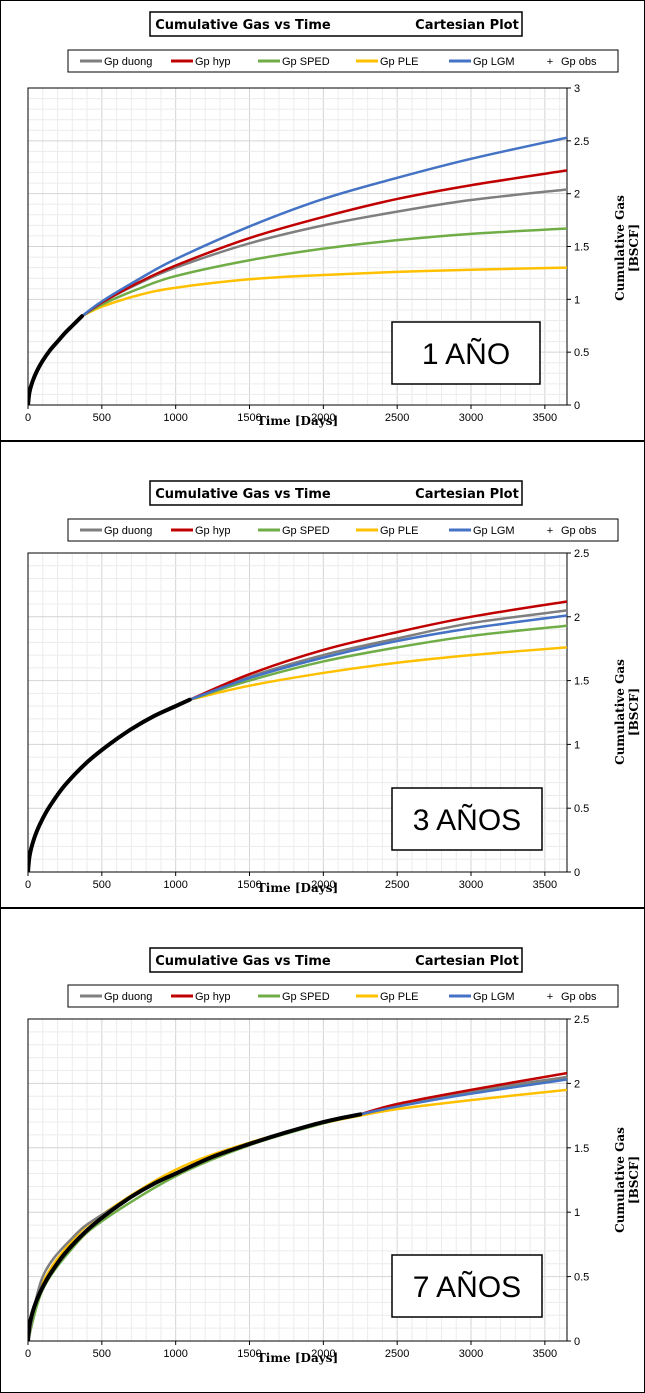  Describe the element at coordinates (397, 418) in the screenshot. I see `x-tick-label: 2500` at that location.